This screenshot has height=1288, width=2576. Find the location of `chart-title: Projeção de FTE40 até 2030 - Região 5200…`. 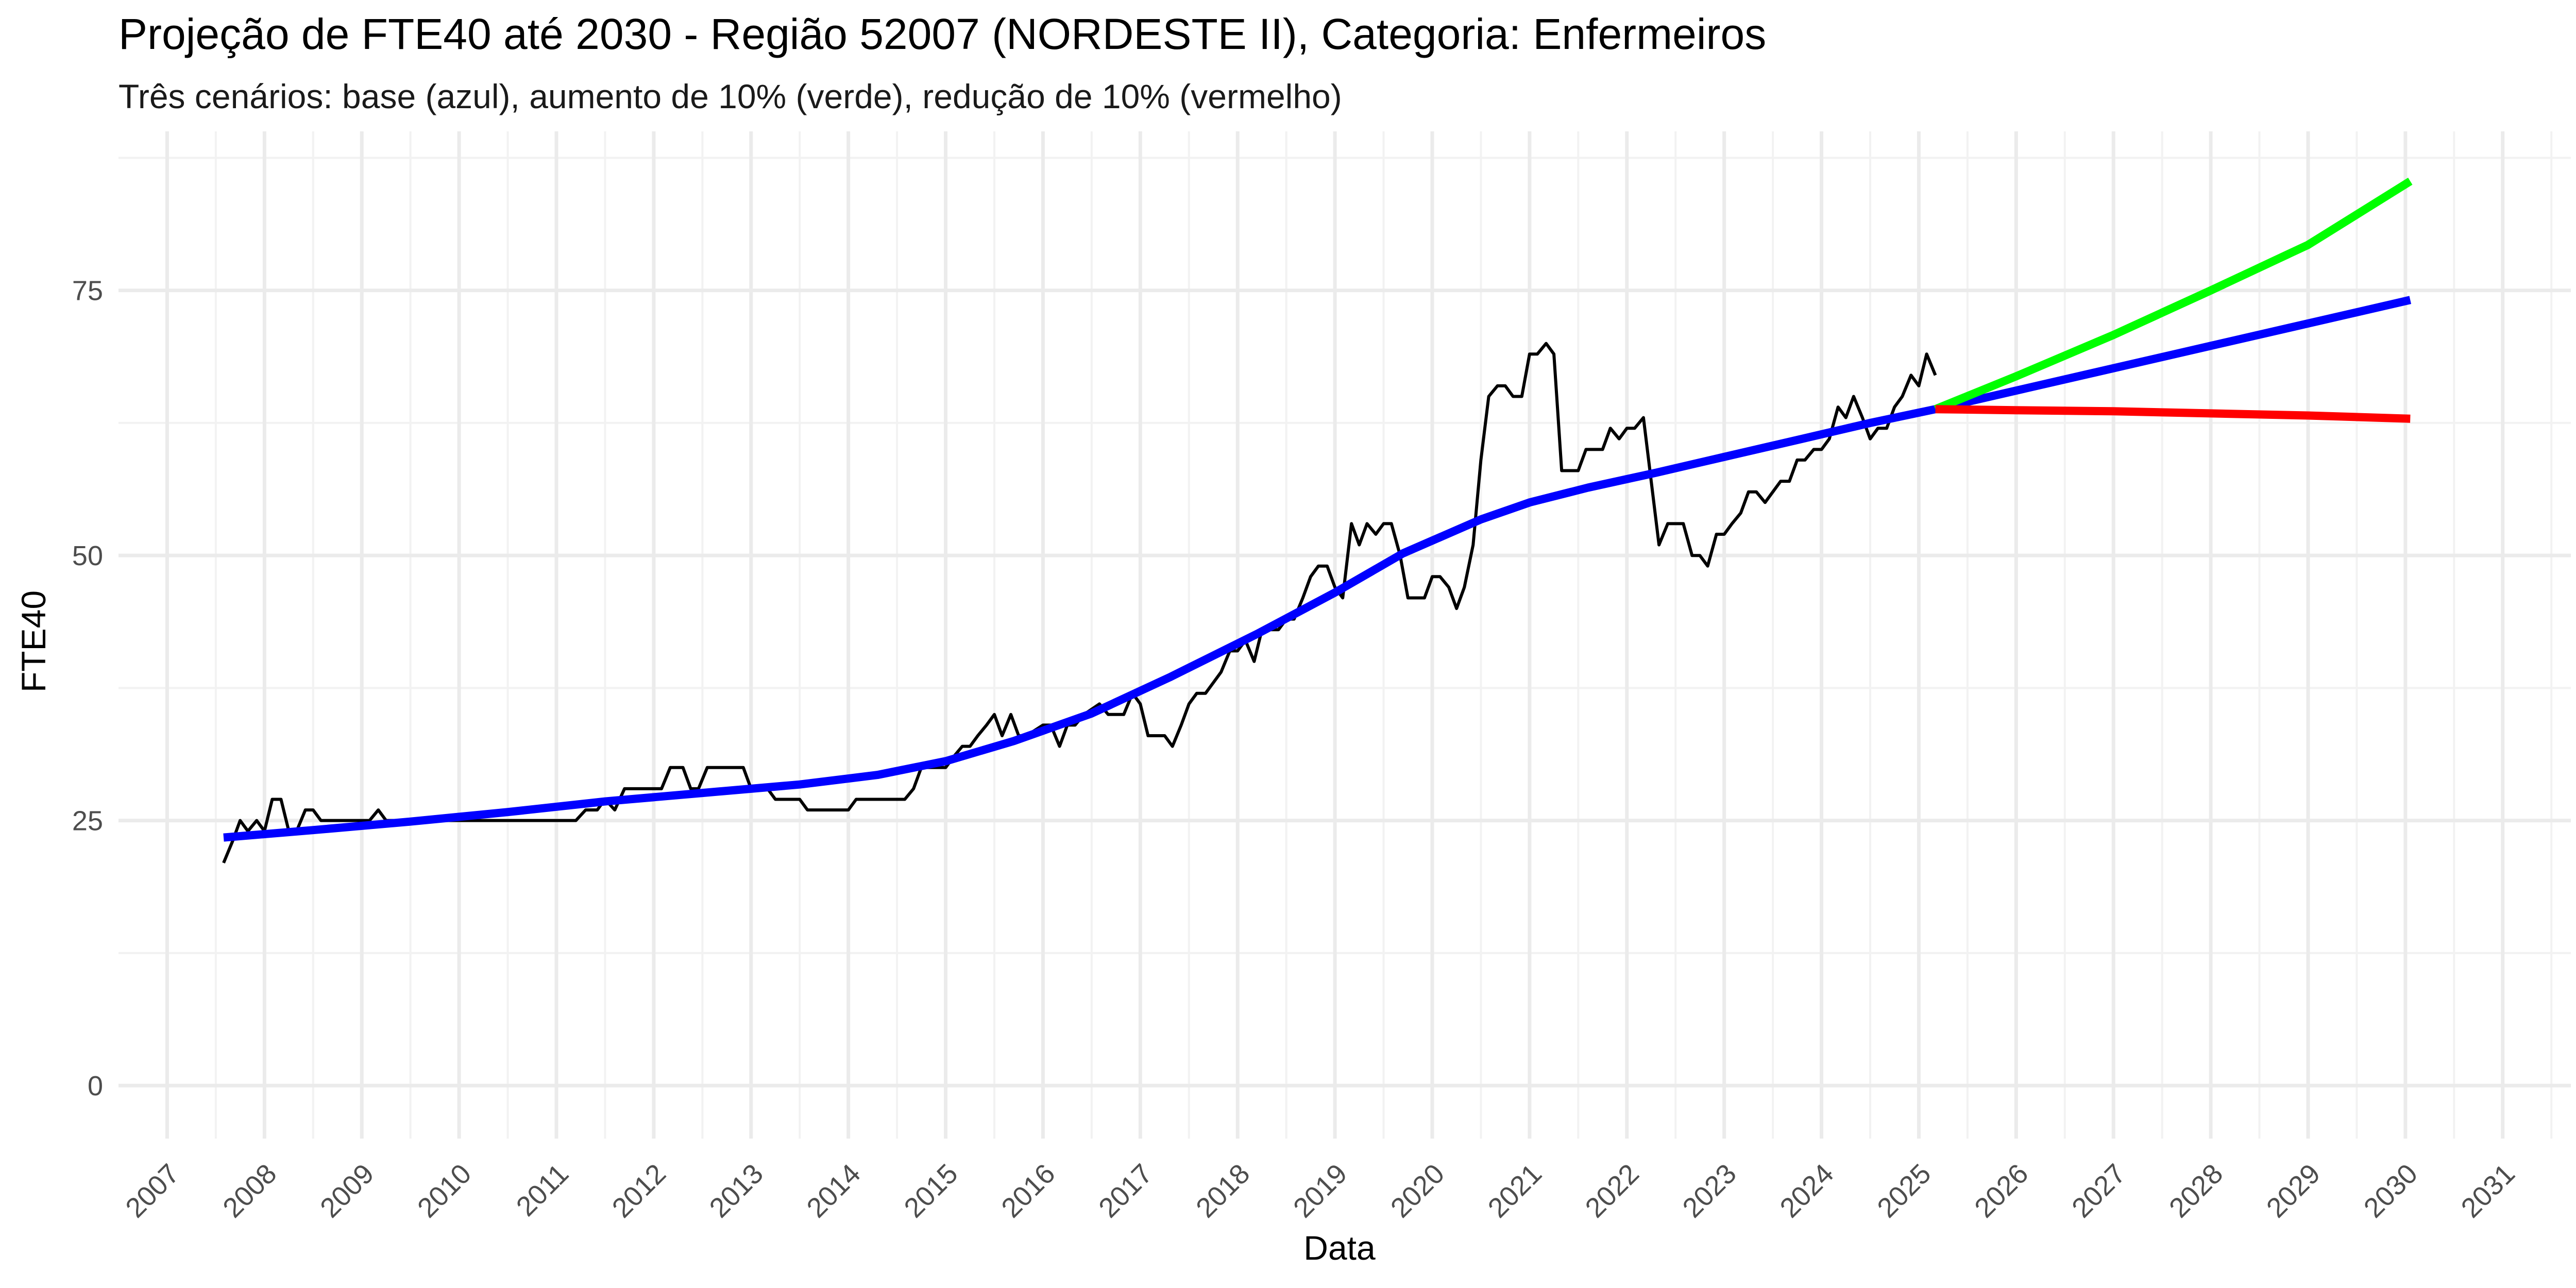

chart-title: Projeção de FTE40 até 2030 - Região 5200… is located at coordinates (942, 34).